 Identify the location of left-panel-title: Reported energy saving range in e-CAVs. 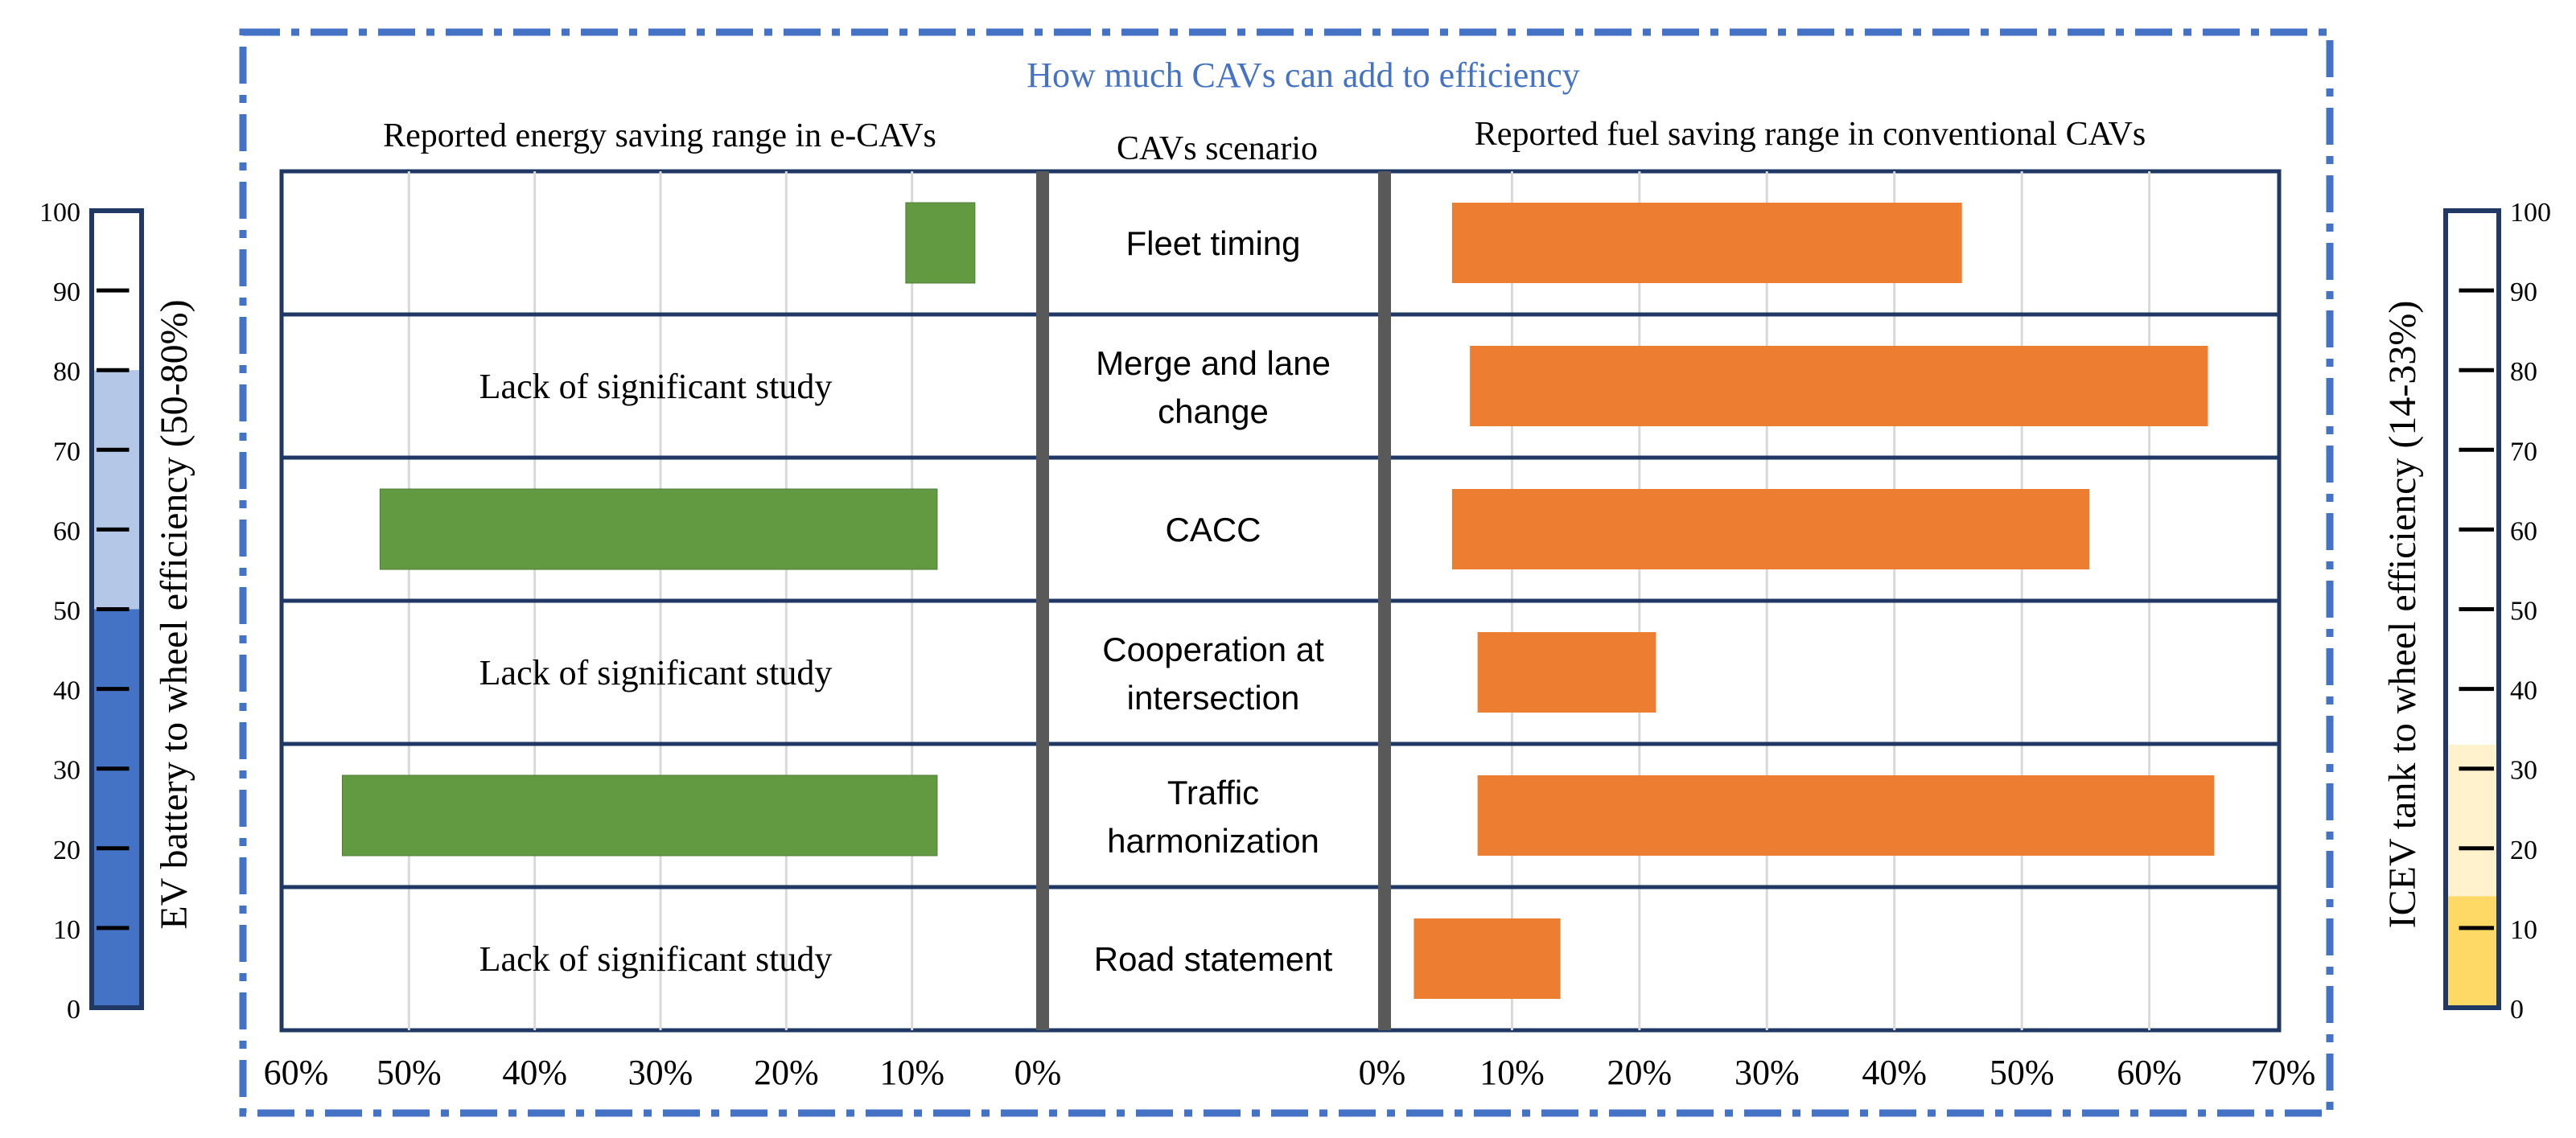
(659, 136).